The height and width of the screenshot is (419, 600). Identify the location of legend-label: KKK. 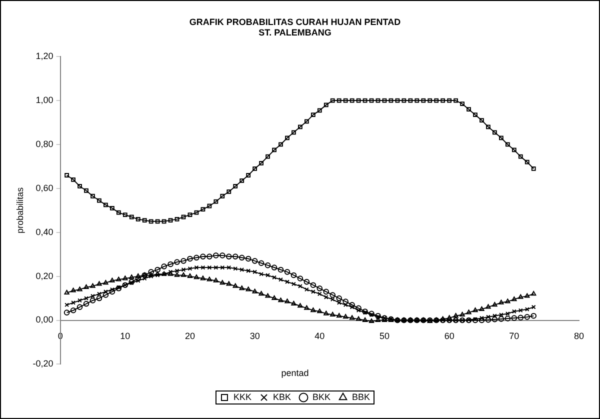
(242, 397).